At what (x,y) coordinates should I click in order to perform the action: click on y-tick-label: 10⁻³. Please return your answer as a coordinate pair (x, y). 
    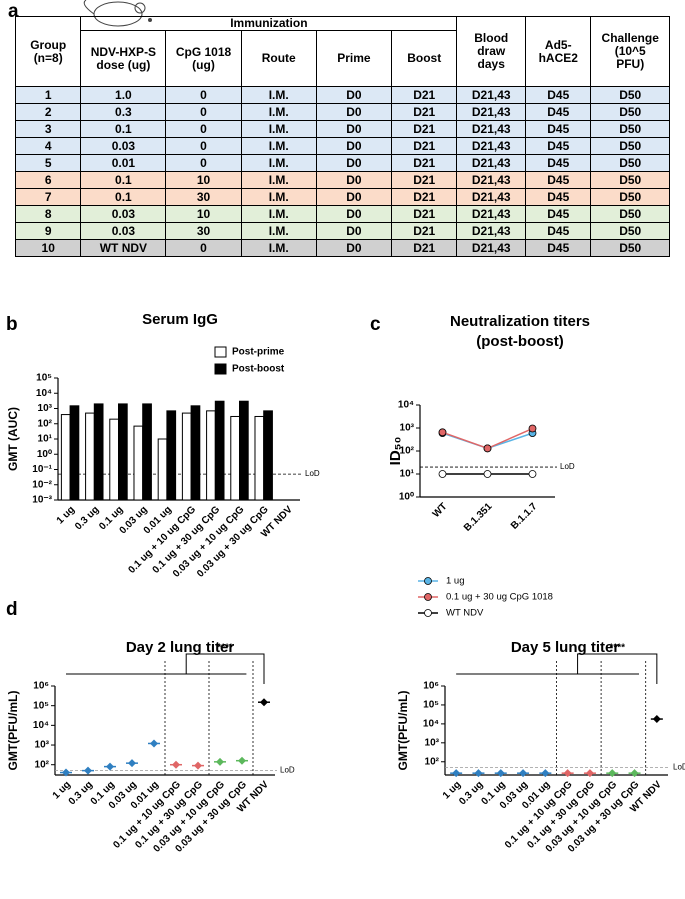
    Looking at the image, I should click on (42, 500).